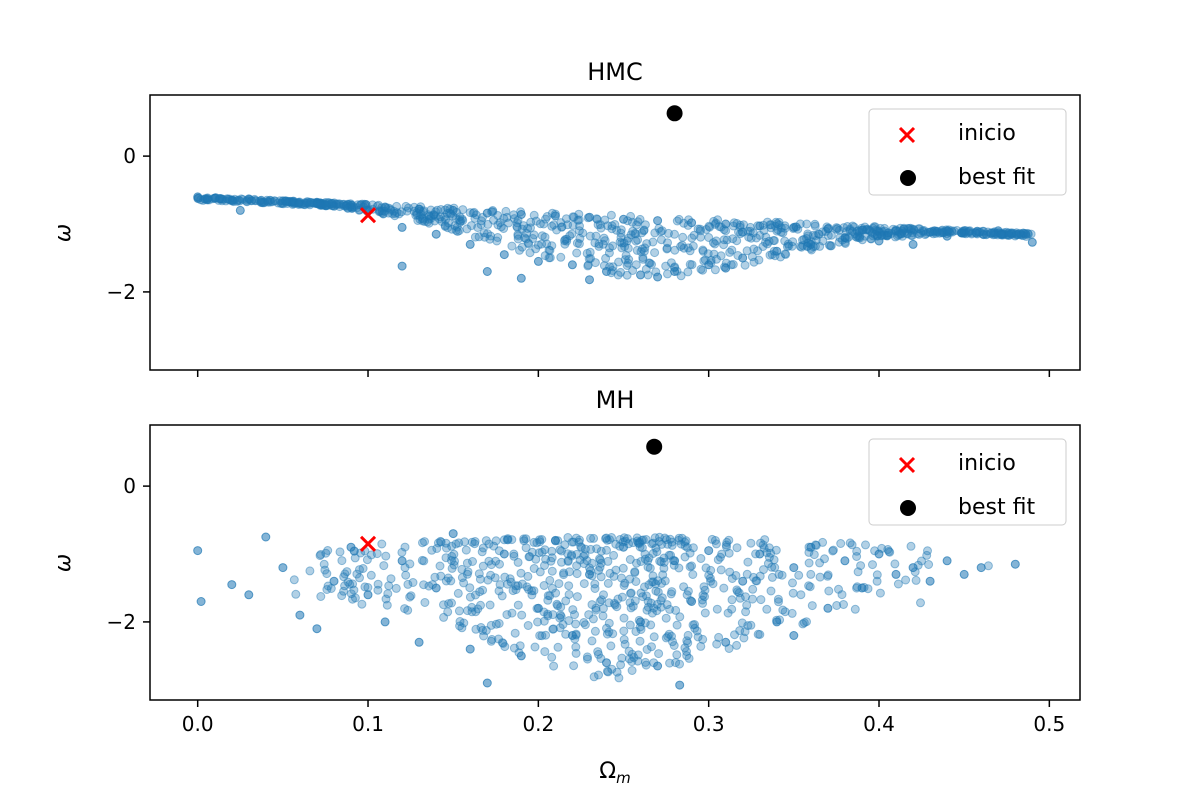  Describe the element at coordinates (368, 215) in the screenshot. I see `hmc-inicio-marker` at that location.